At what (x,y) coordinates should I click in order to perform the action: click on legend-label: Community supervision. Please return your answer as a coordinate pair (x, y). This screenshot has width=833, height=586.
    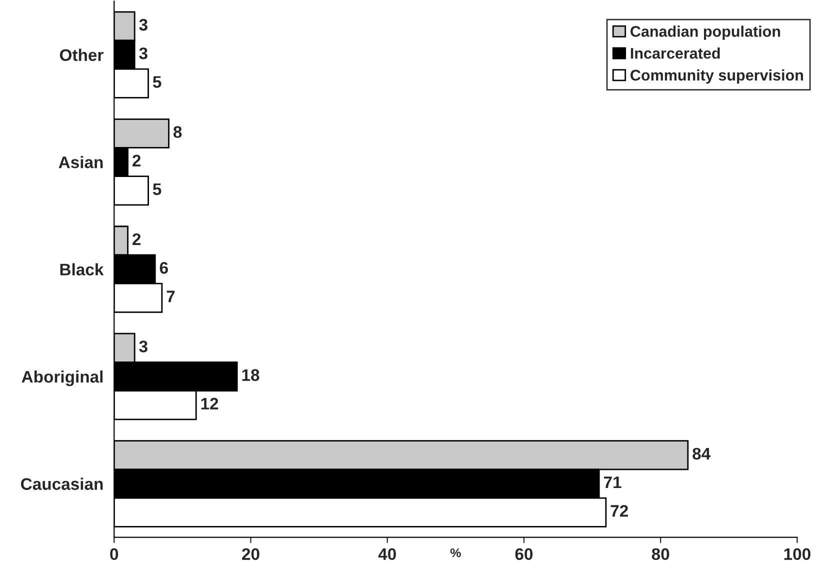
    Looking at the image, I should click on (716, 76).